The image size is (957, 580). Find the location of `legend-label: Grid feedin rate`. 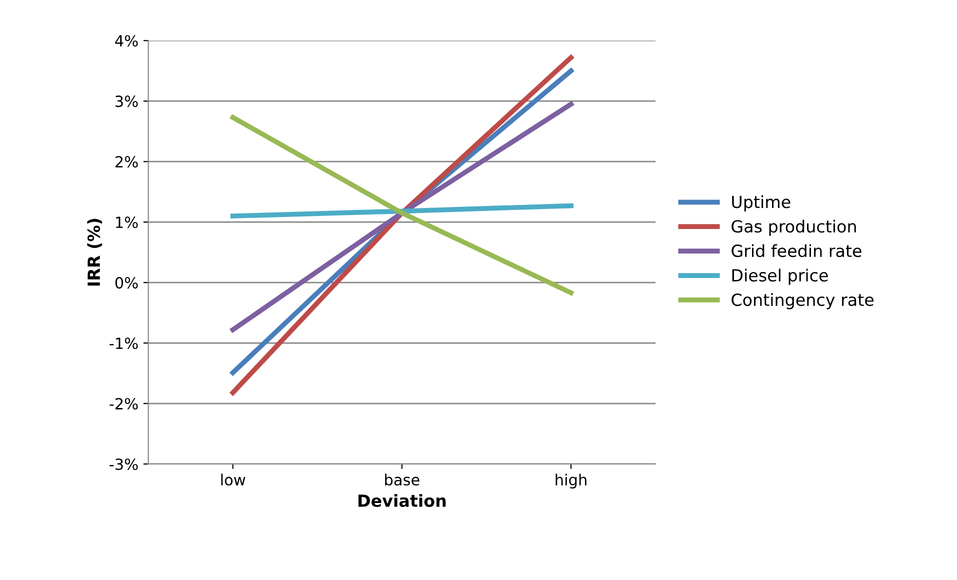

legend-label: Grid feedin rate is located at coordinates (797, 251).